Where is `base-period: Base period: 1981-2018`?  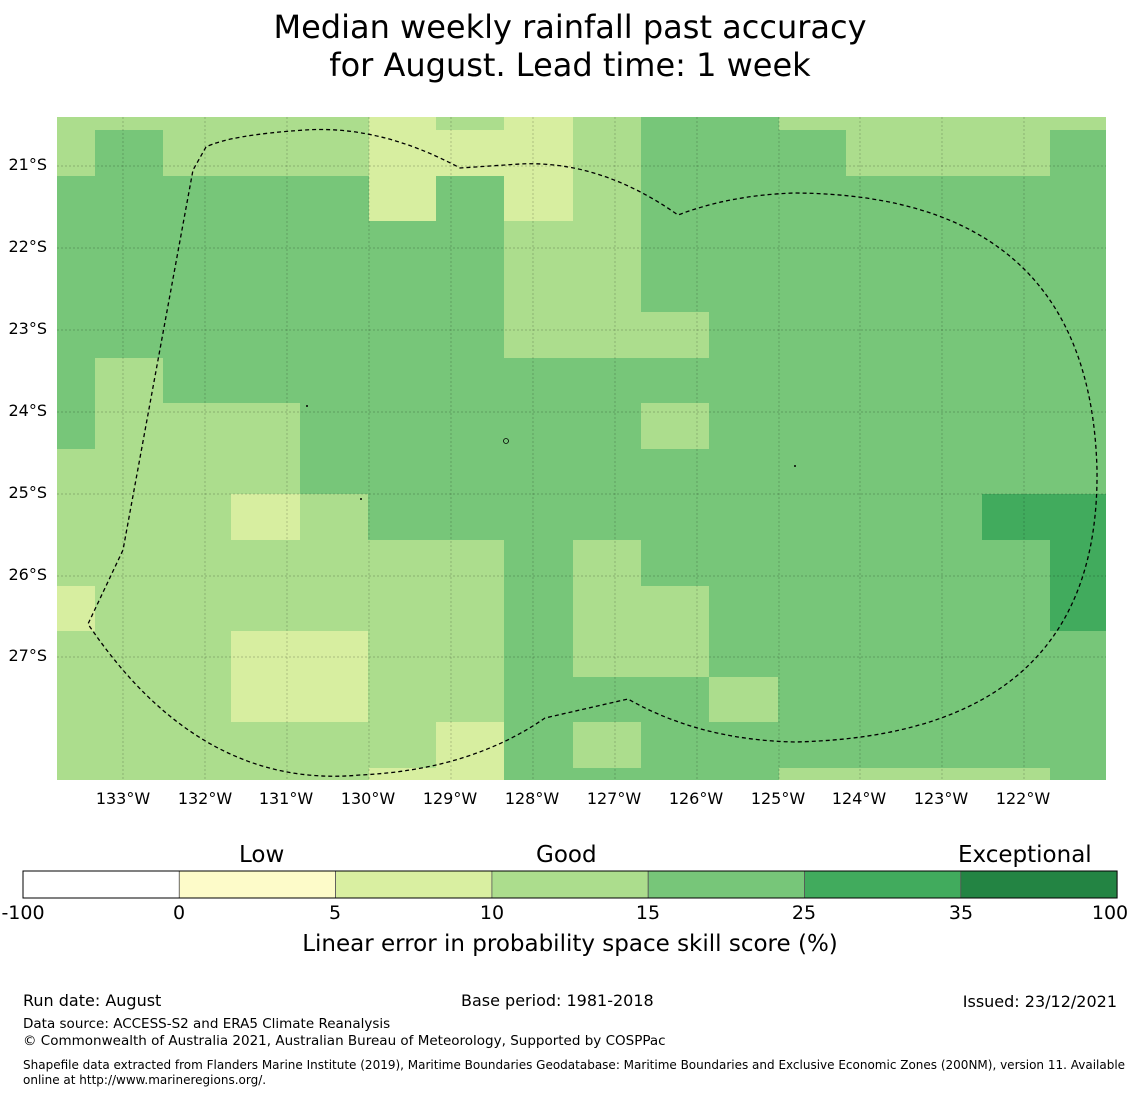
base-period: Base period: 1981-2018 is located at coordinates (557, 1000).